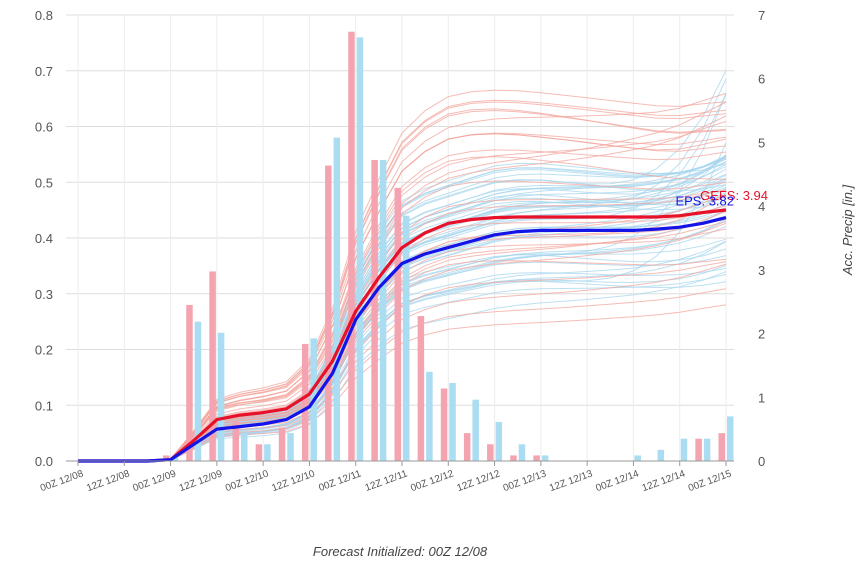  I want to click on x-tick-label: 00Z 12/11, so click(340, 481).